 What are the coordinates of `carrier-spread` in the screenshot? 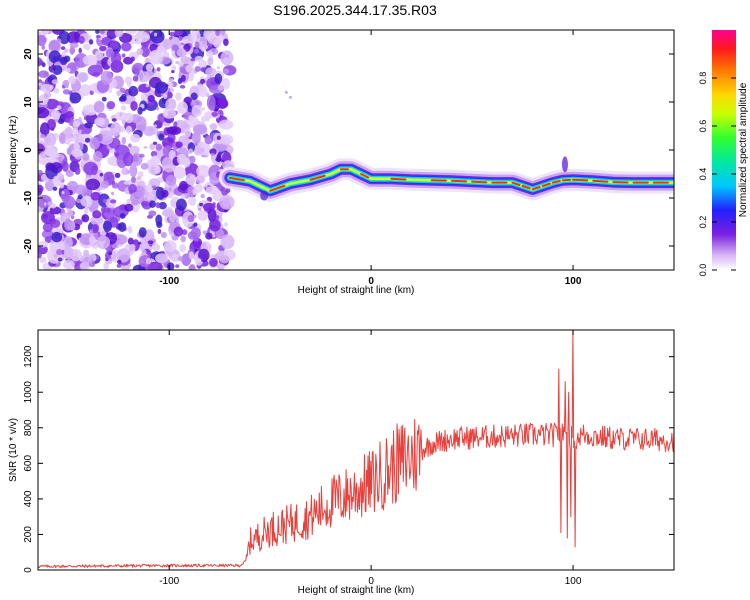 It's located at (264, 195).